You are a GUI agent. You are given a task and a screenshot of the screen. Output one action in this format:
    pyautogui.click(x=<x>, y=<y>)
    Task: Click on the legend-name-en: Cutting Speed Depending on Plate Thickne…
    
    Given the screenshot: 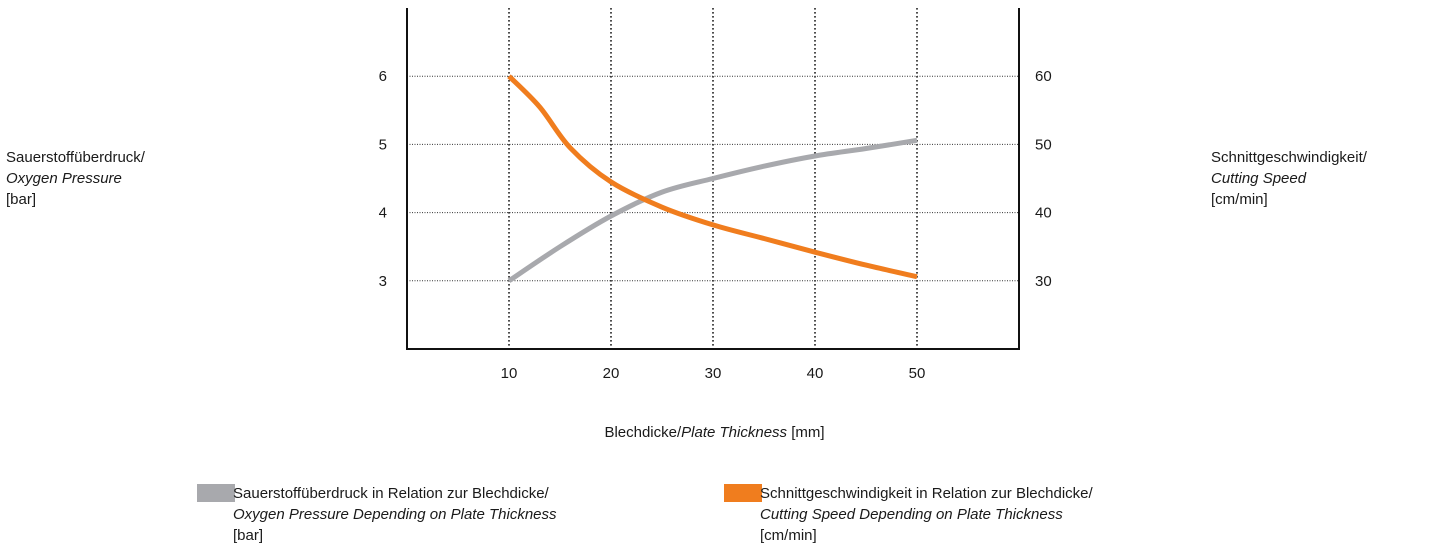 What is the action you would take?
    pyautogui.click(x=911, y=514)
    